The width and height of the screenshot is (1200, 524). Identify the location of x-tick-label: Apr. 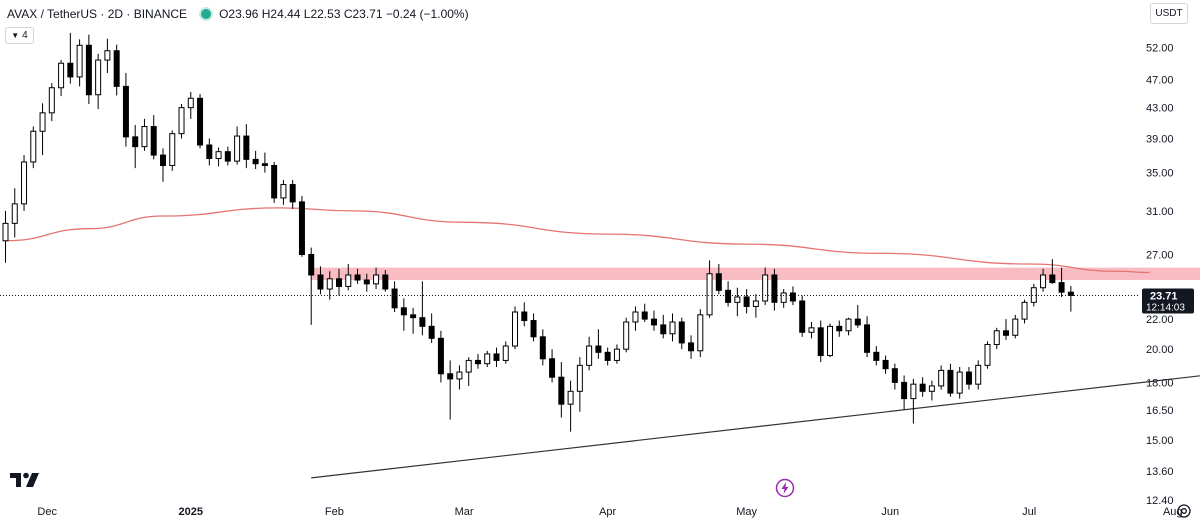
(607, 512).